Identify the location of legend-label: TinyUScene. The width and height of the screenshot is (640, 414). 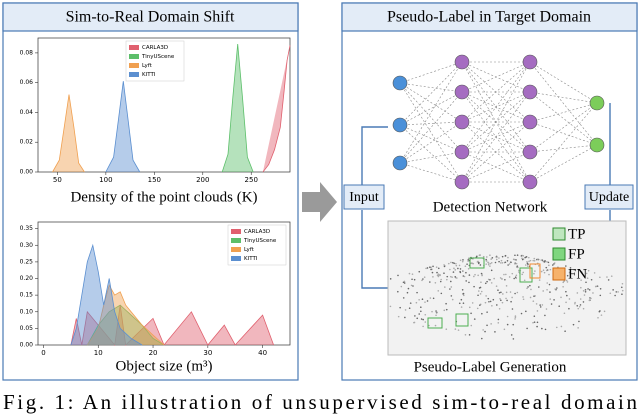
(158, 57).